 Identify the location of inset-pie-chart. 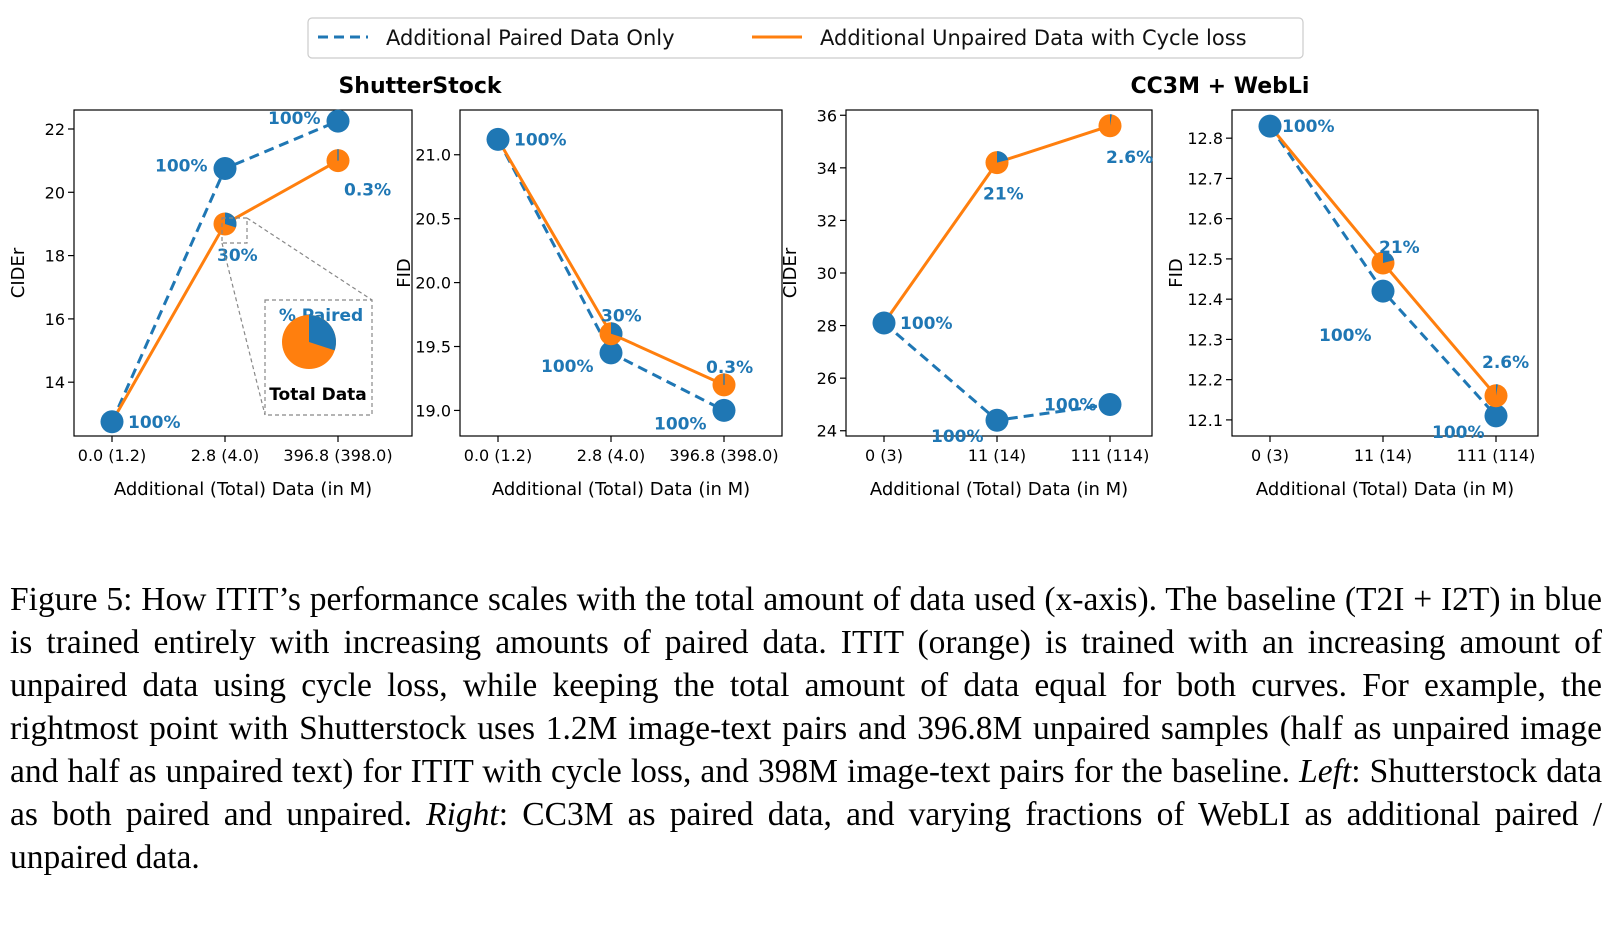
(309, 342).